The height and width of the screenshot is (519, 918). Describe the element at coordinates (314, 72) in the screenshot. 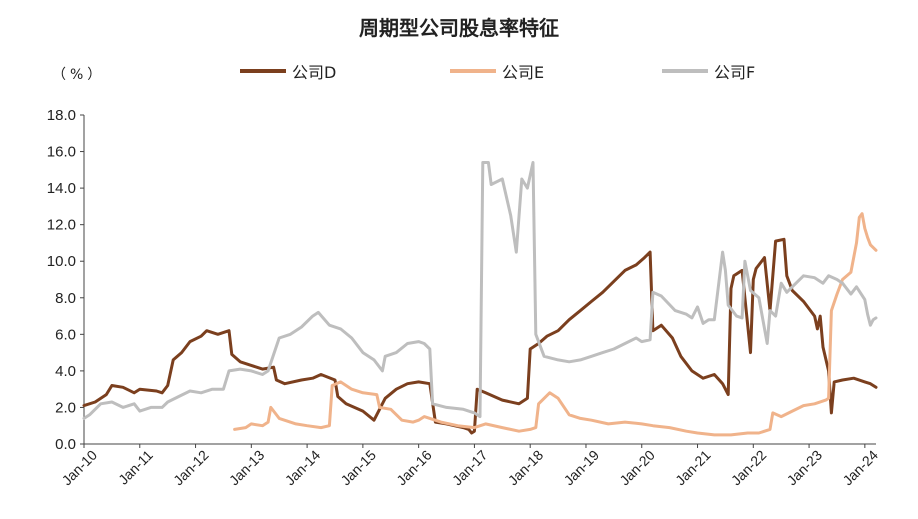

I see `legend-label-company-d: 公司D` at that location.